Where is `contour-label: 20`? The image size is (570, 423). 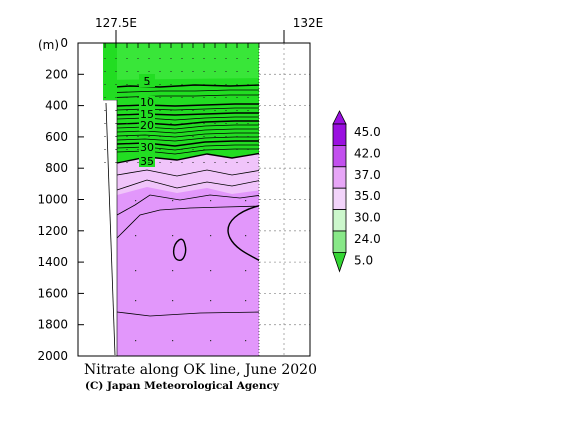 contour-label: 20 is located at coordinates (147, 125).